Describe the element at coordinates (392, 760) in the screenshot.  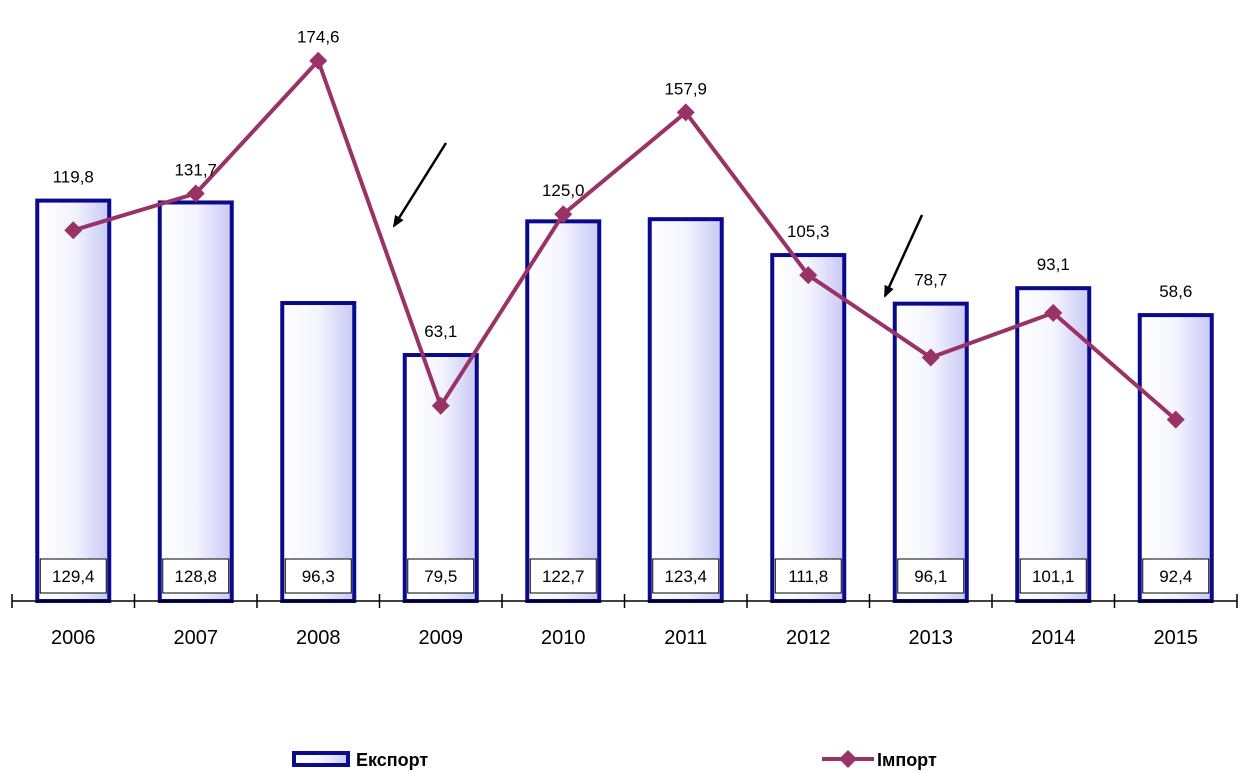
I see `legend-export-label: Експорт` at that location.